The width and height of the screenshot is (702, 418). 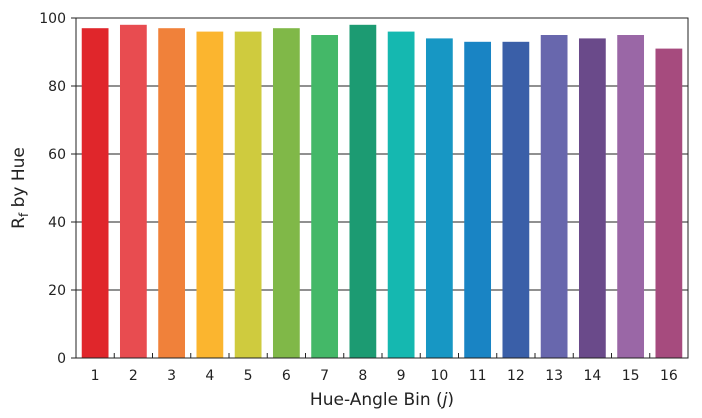 What do you see at coordinates (24, 214) in the screenshot?
I see `y-axis-label-subscript: f` at bounding box center [24, 214].